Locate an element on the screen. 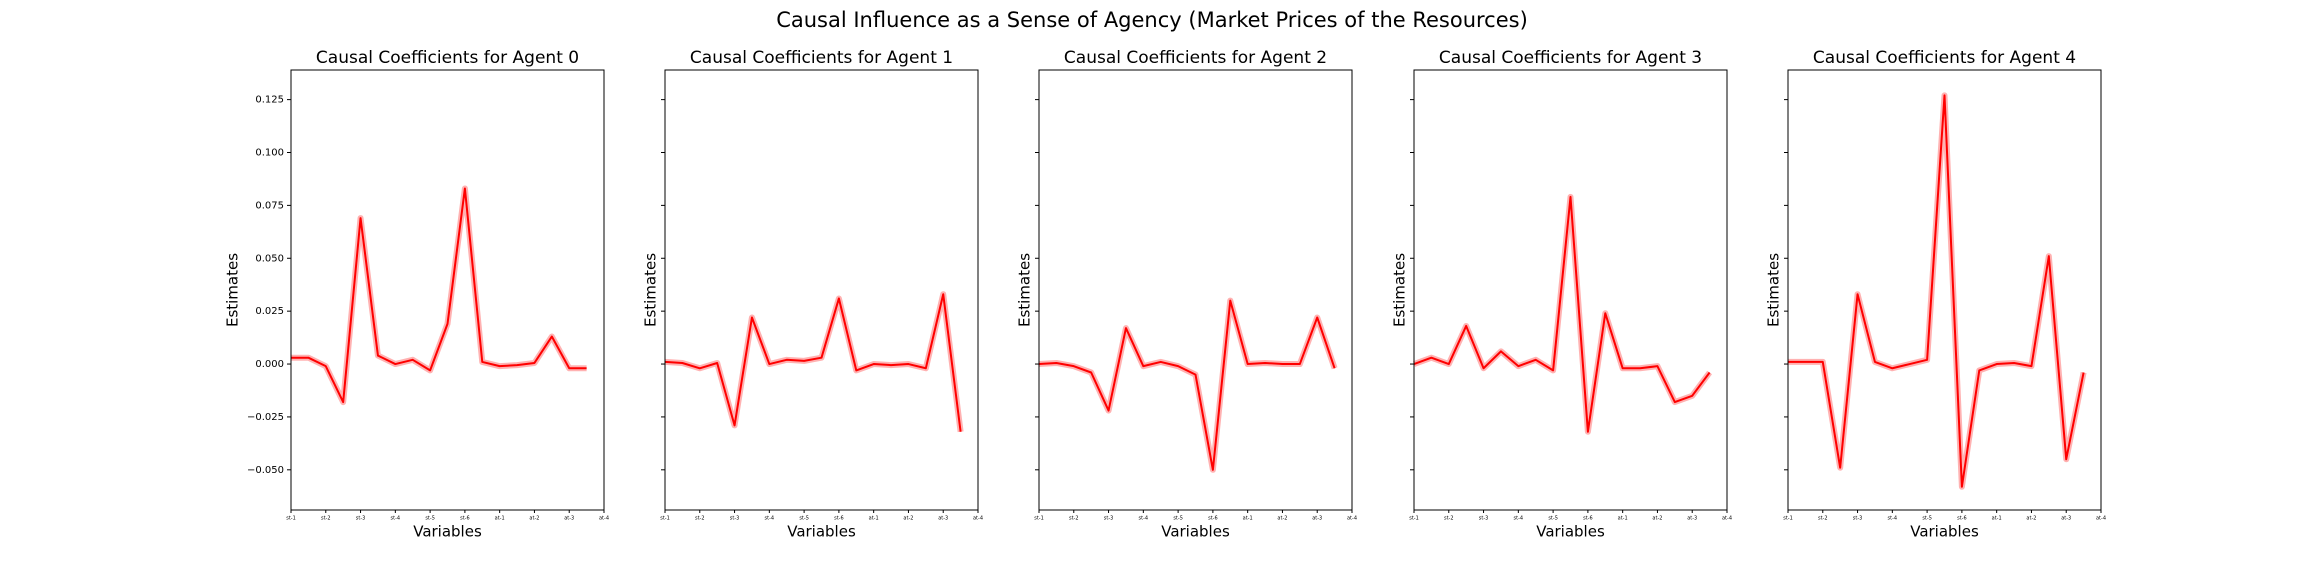 Image resolution: width=2304 pixels, height=576 pixels. y-tick-label: 0.100 is located at coordinates (269, 153).